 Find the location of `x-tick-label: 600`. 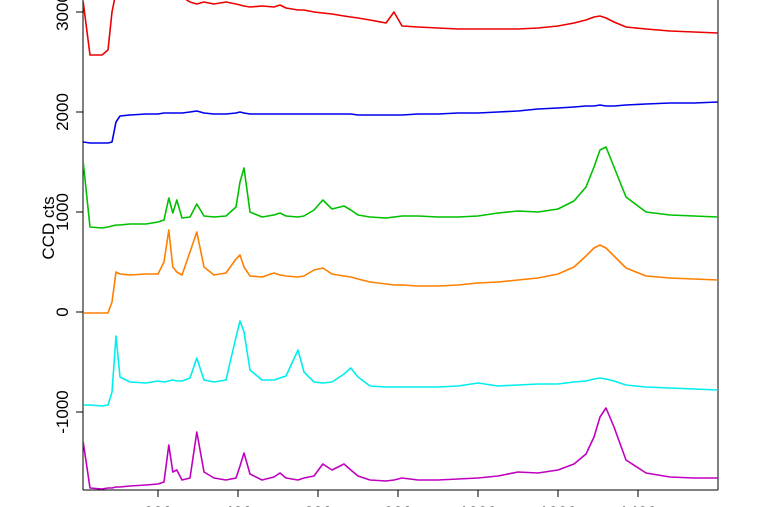

x-tick-label: 600 is located at coordinates (318, 505).